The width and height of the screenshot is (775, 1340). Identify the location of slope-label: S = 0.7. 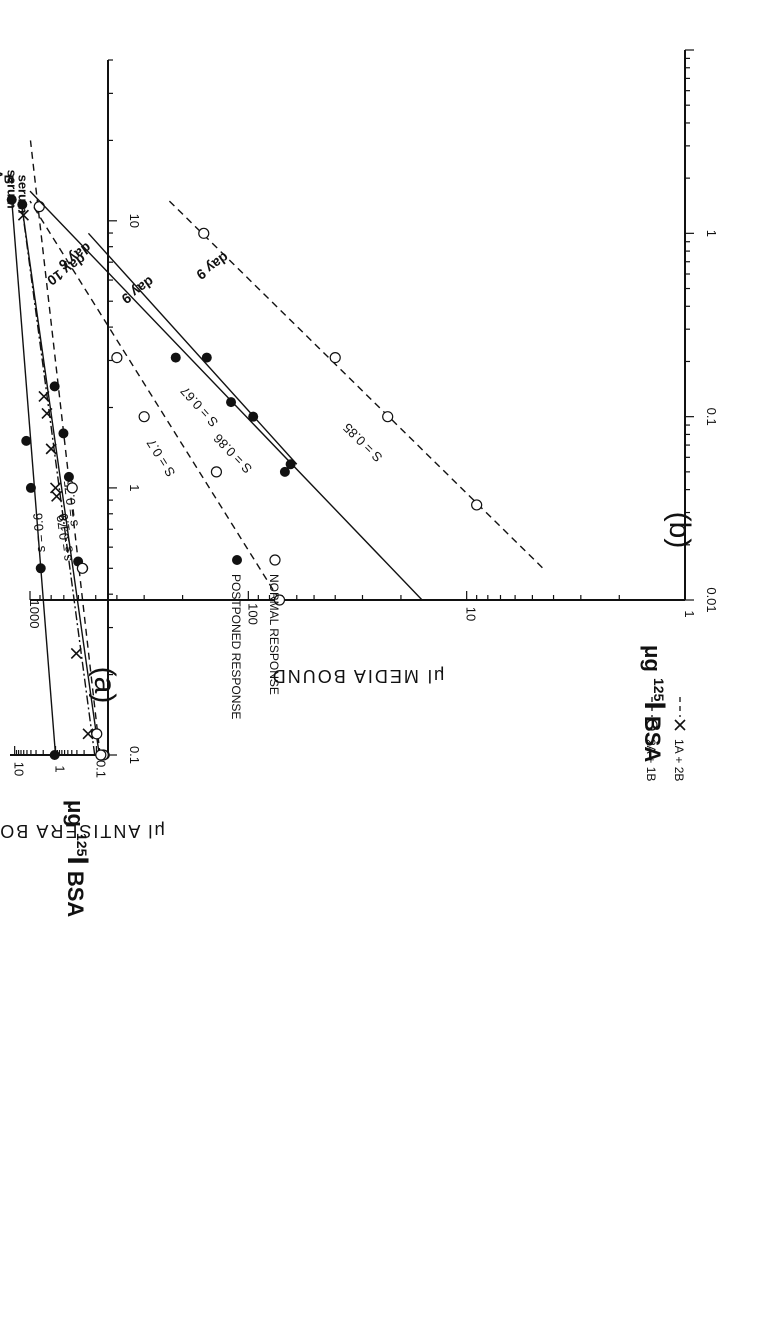
(161, 457).